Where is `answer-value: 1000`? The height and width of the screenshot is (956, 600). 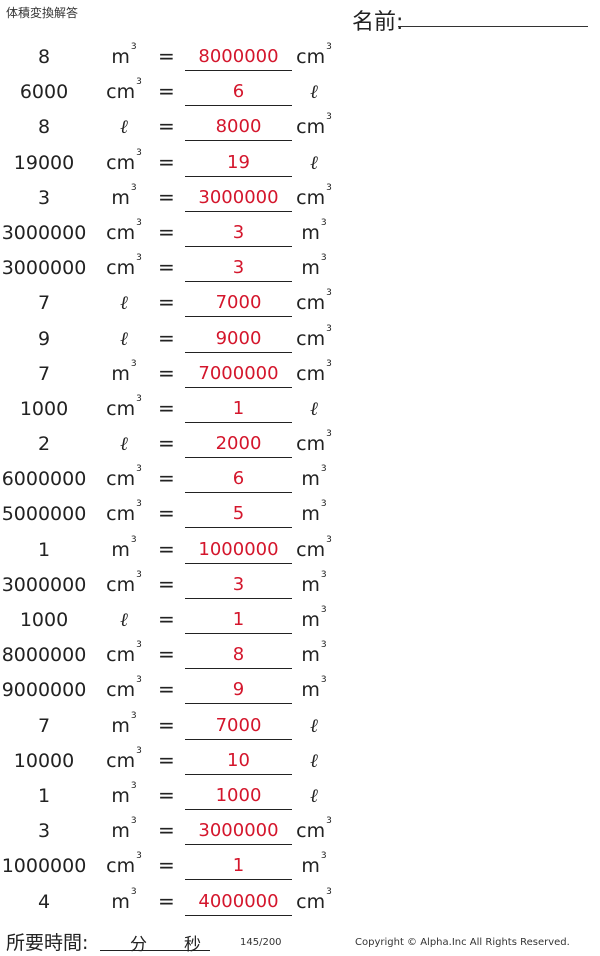 answer-value: 1000 is located at coordinates (238, 795).